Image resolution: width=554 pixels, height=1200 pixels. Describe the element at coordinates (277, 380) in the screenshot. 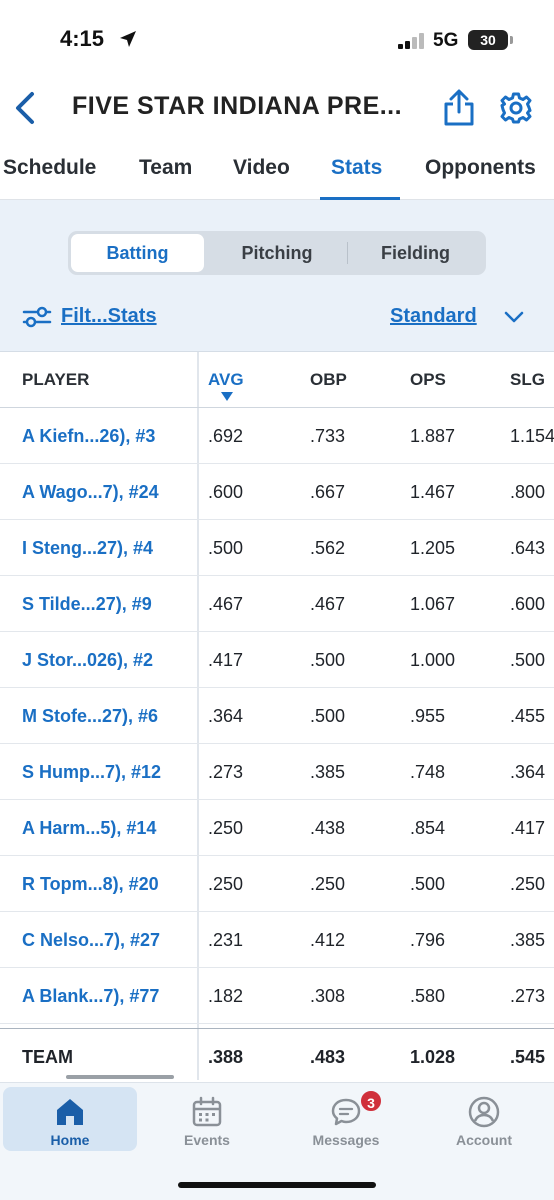

I see `table-header-row: PLAYER AVG OBP OPS SLG` at that location.